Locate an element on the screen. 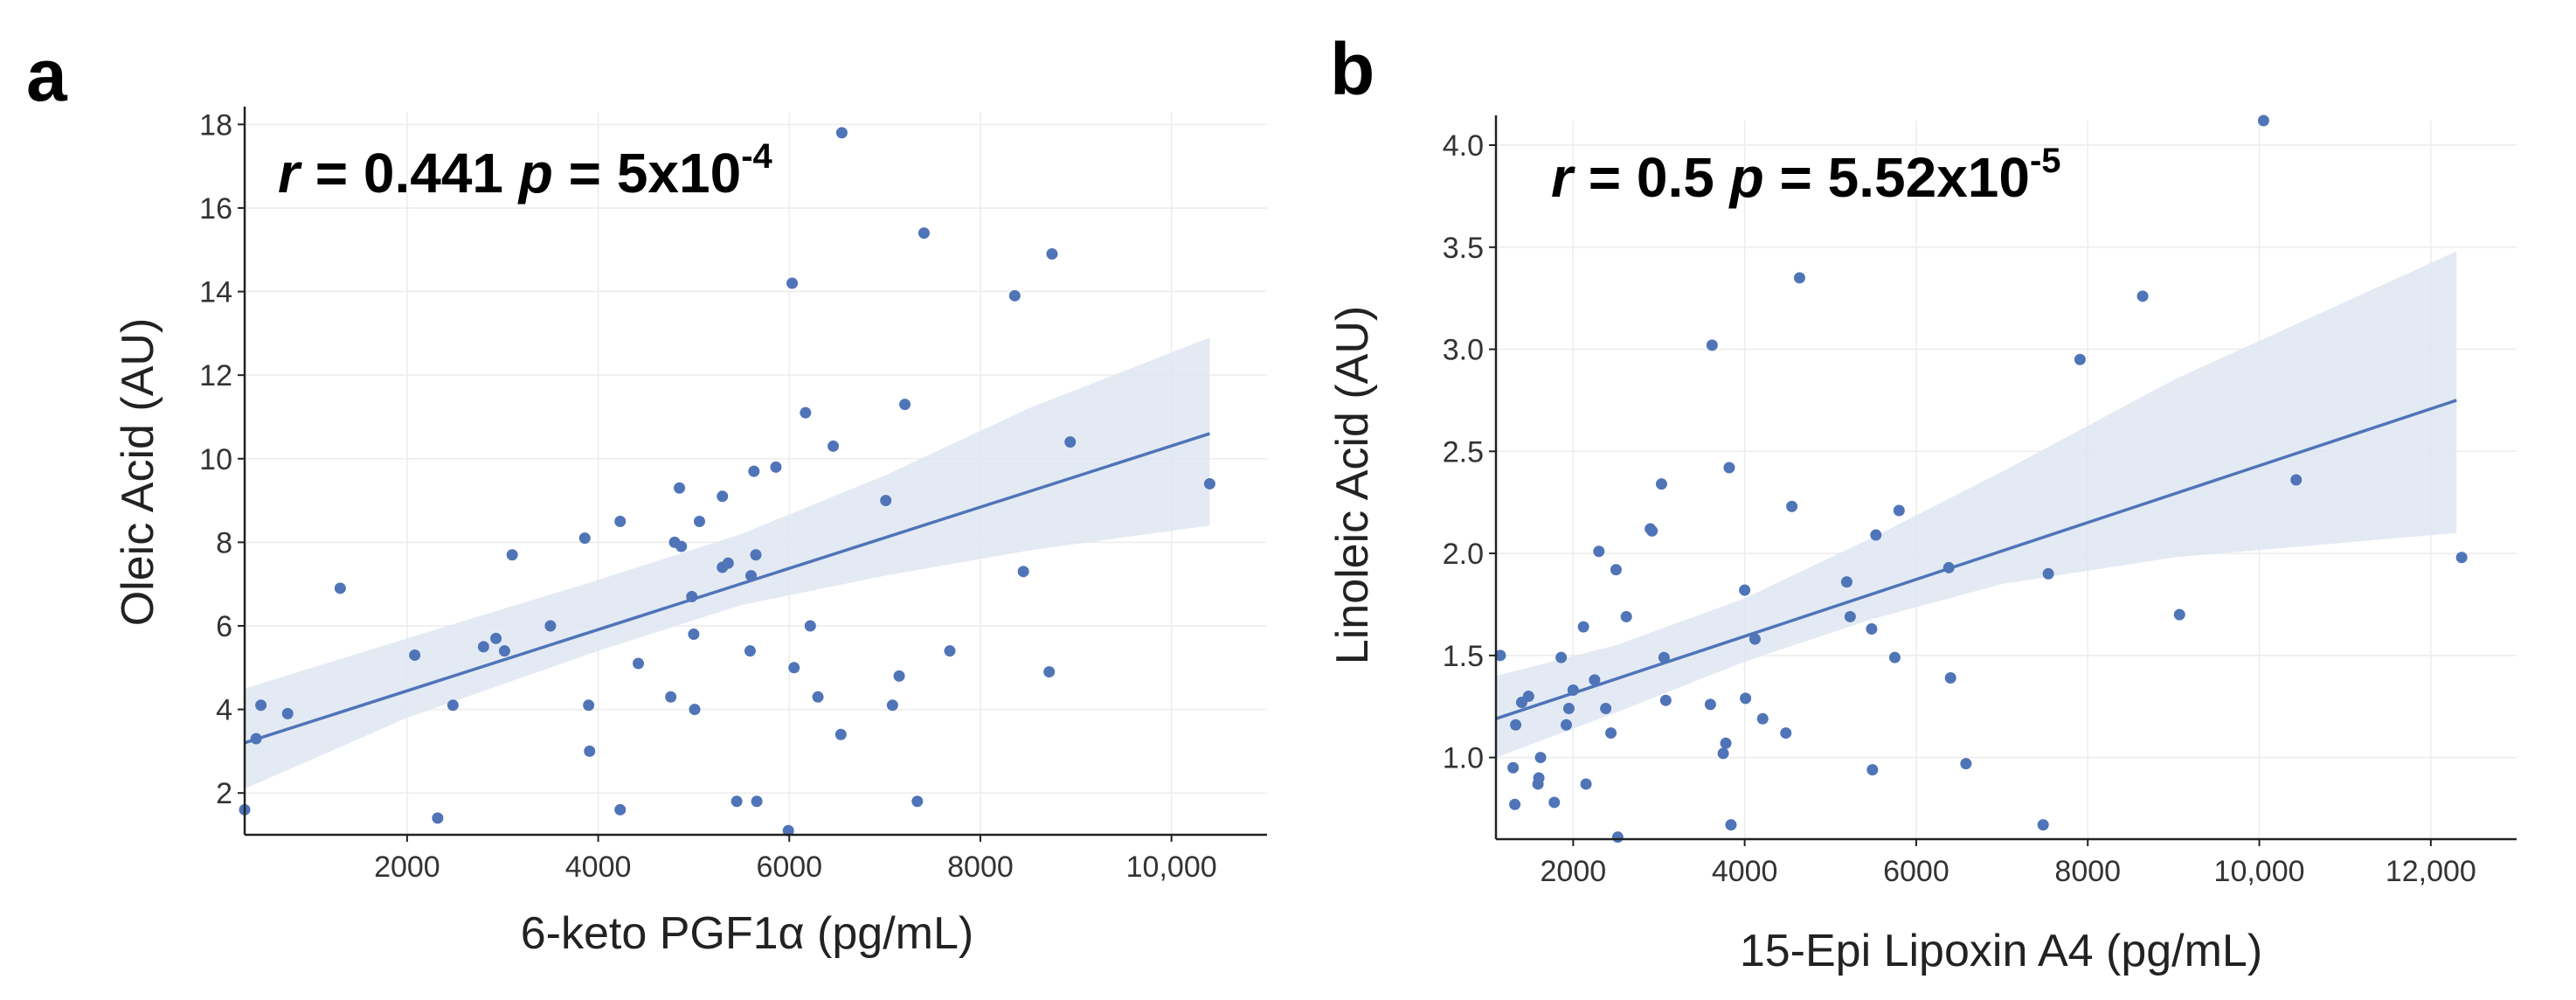  panel-b-label: b is located at coordinates (1352, 69).